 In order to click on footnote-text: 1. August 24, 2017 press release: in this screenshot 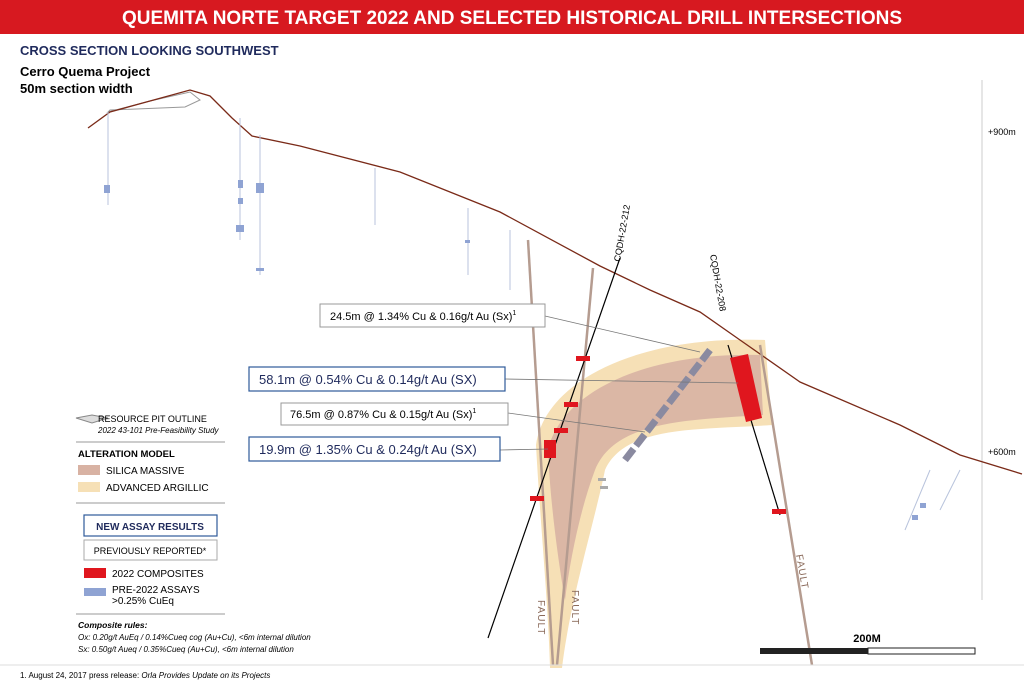, I will do `click(80, 675)`.